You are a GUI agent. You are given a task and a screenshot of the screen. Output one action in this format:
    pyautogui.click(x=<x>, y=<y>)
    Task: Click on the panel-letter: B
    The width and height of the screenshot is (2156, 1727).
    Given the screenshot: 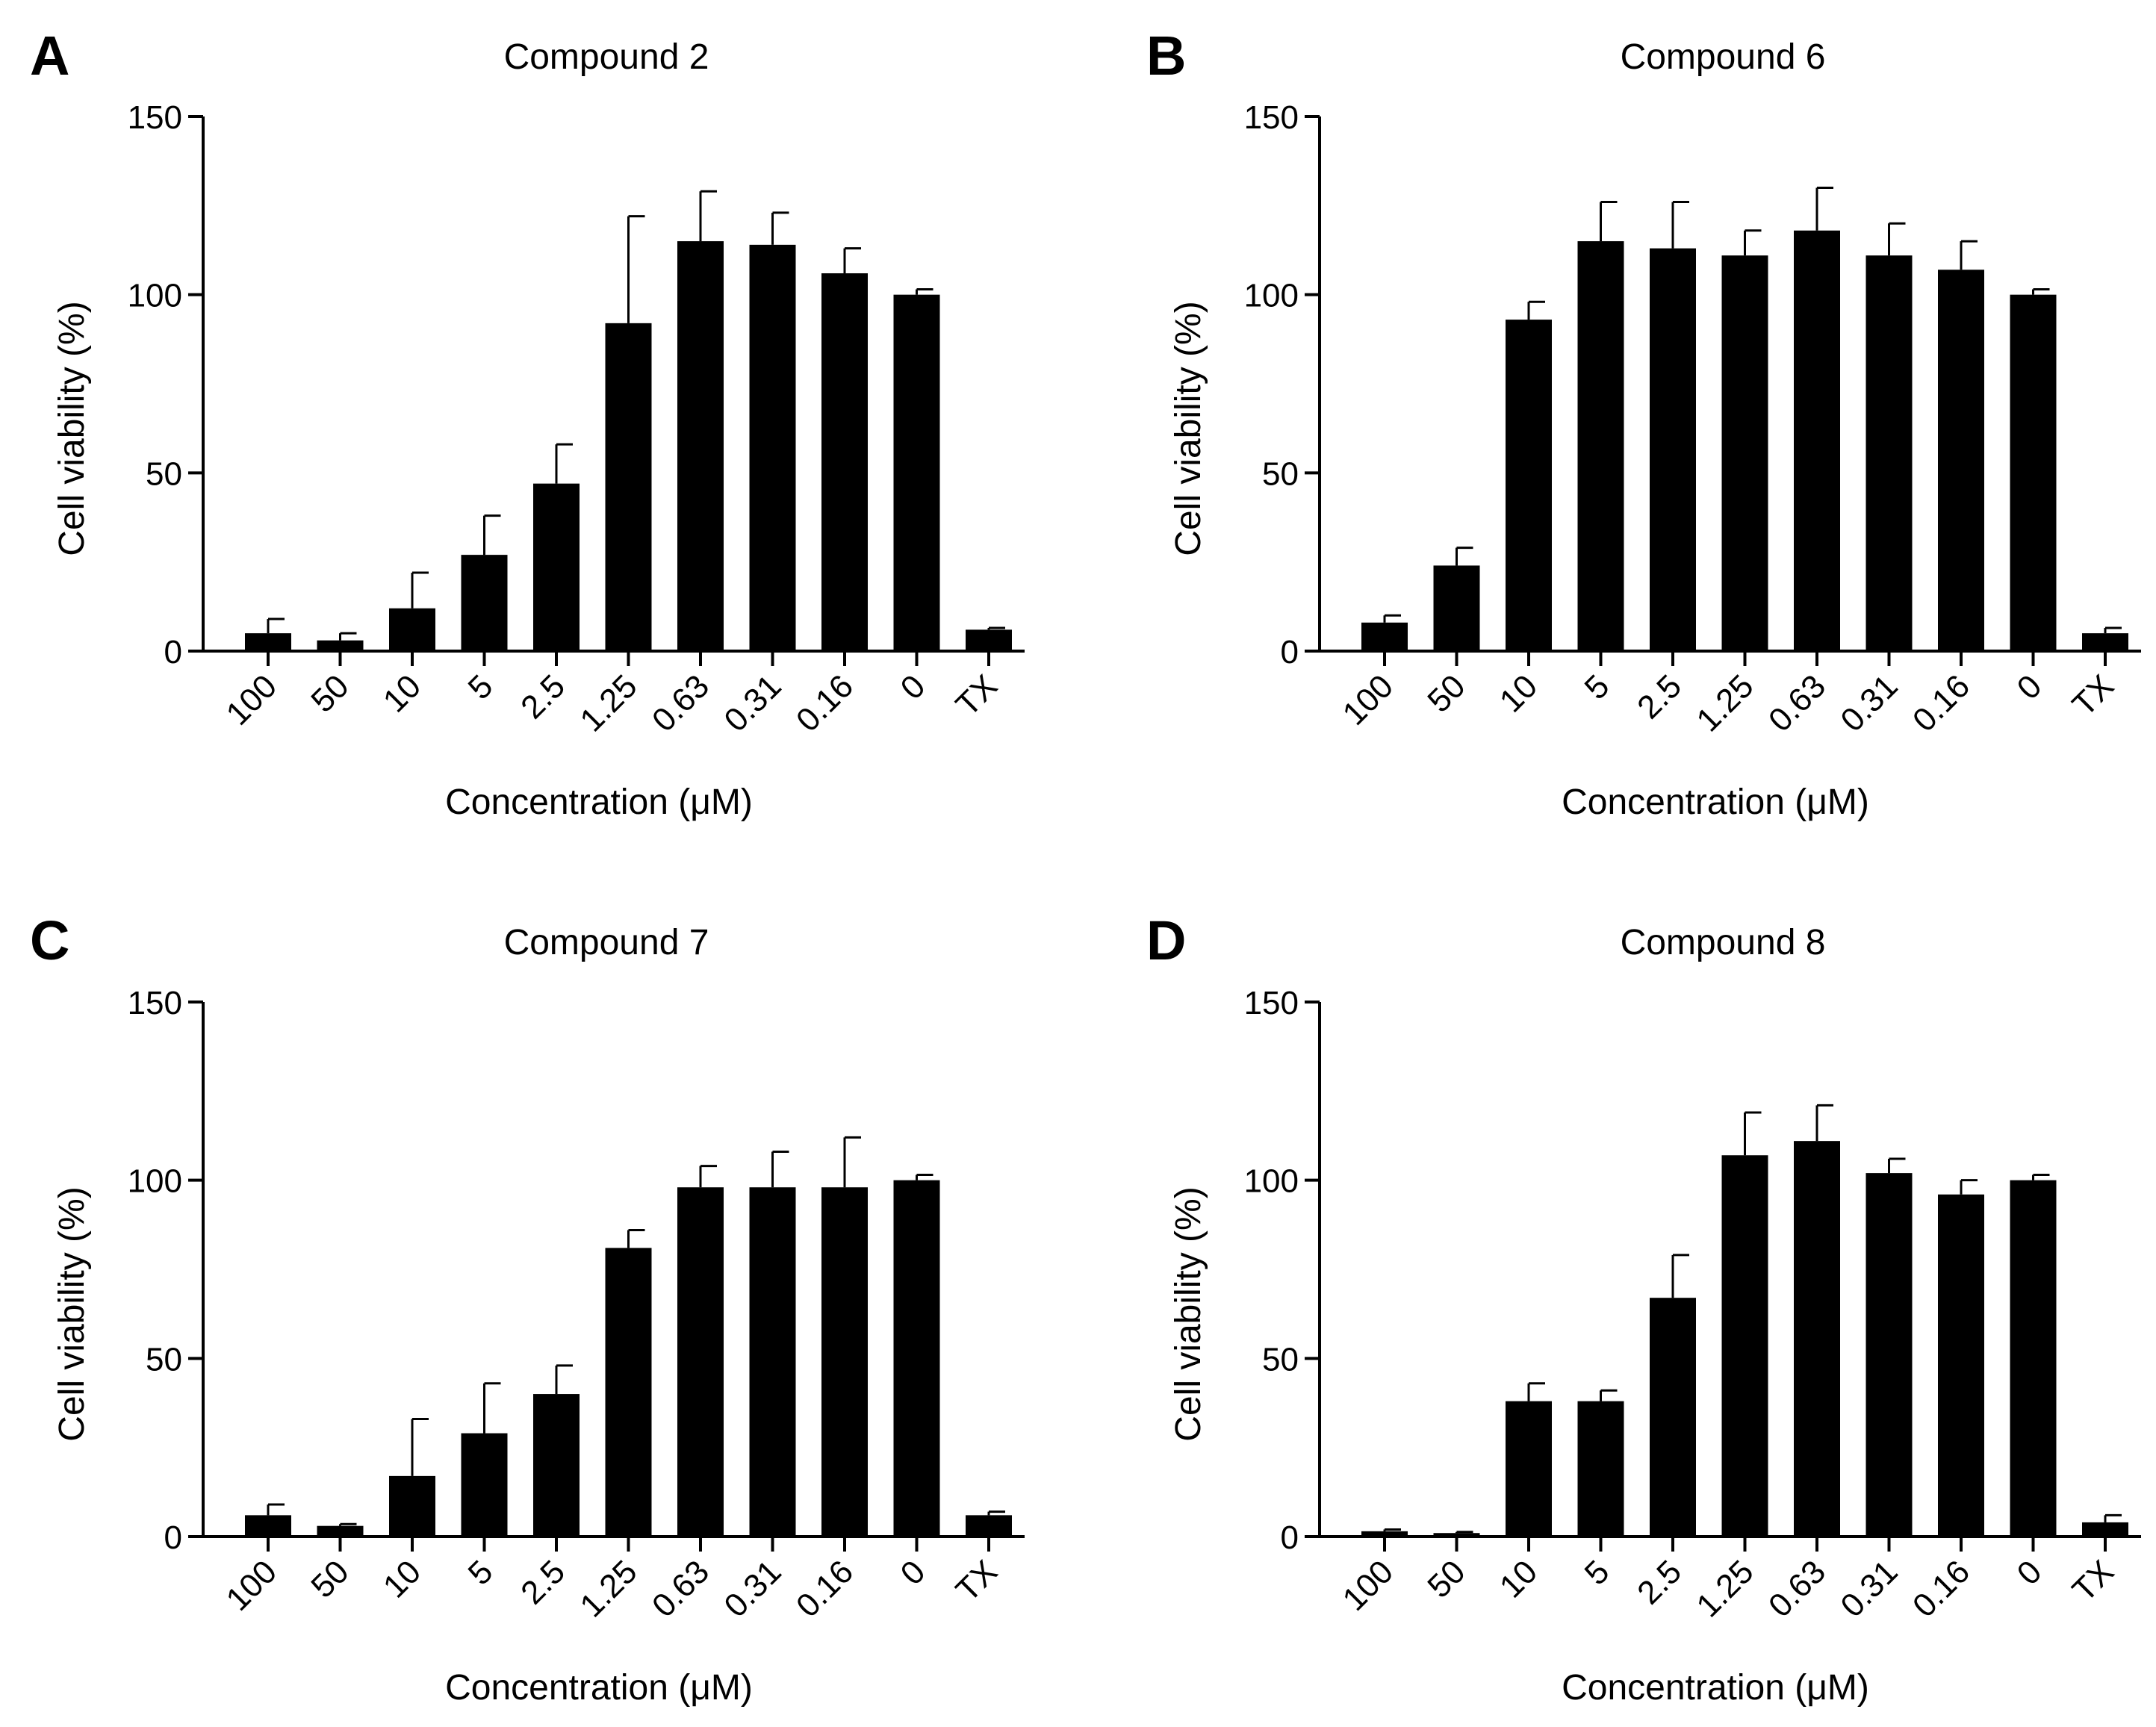 What is the action you would take?
    pyautogui.click(x=1166, y=56)
    